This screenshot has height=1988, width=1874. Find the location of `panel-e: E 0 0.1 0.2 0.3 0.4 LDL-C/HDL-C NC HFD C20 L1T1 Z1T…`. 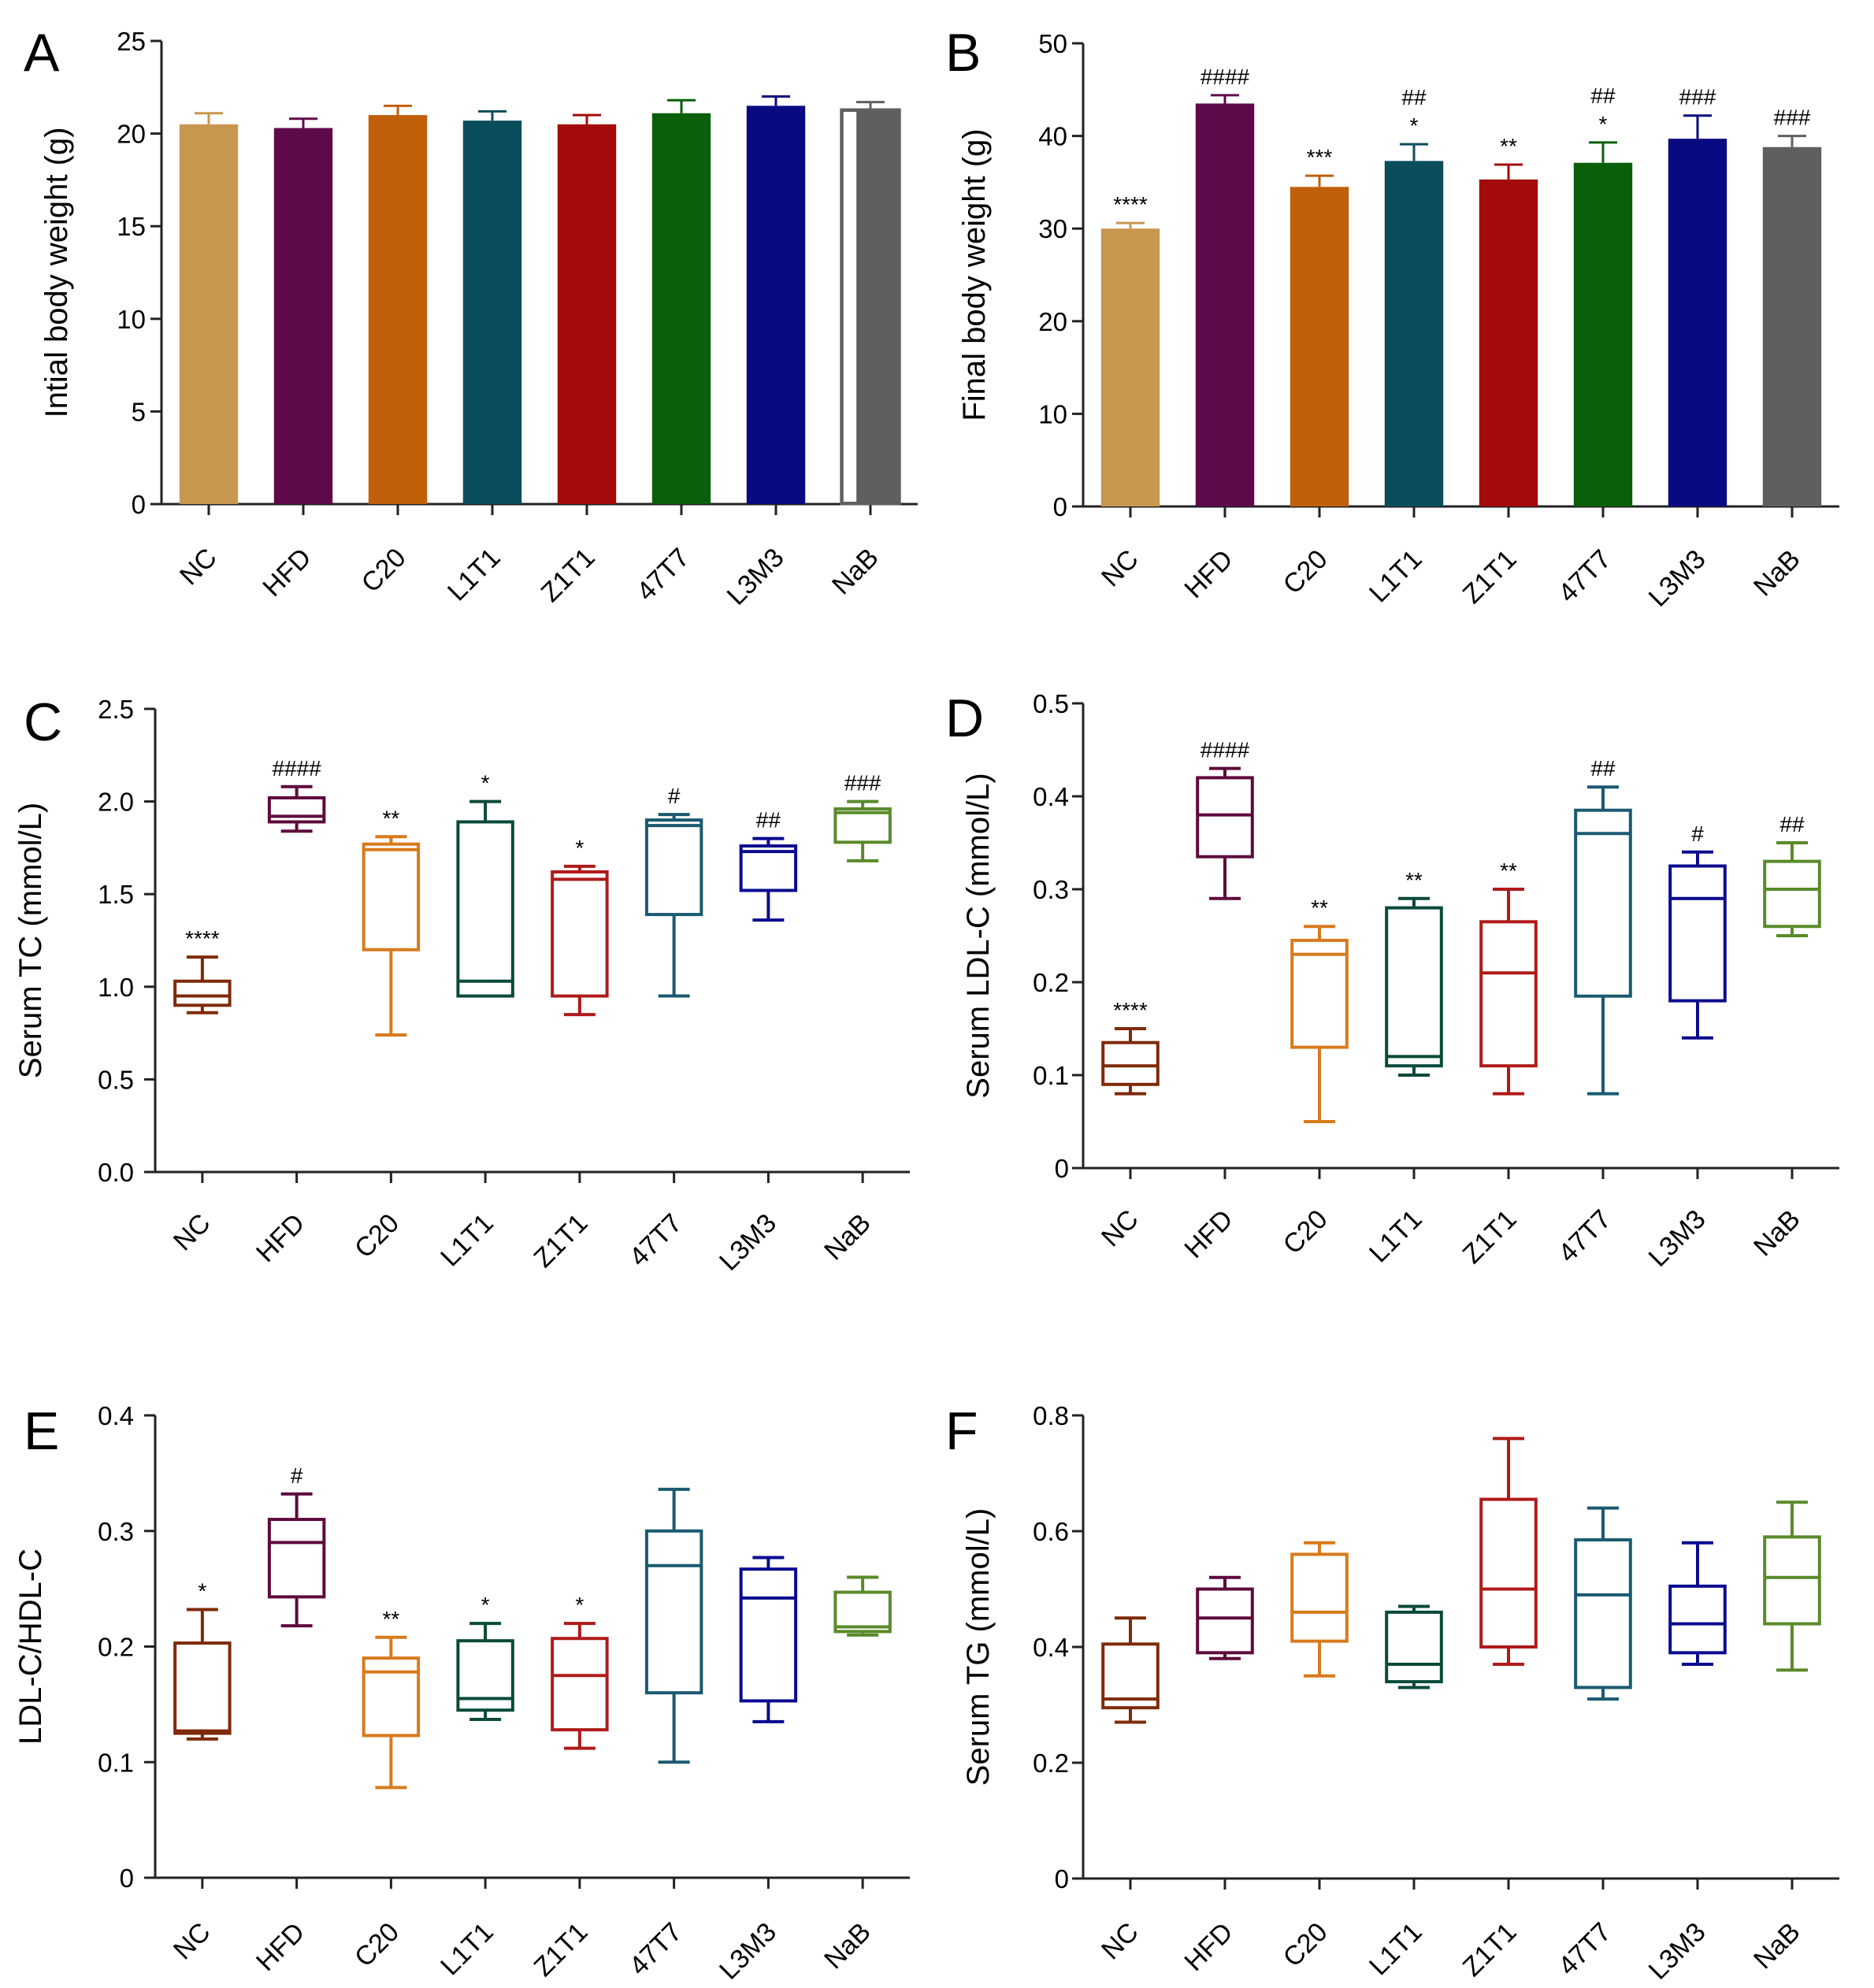

panel-e: E 0 0.1 0.2 0.3 0.4 LDL-C/HDL-C NC HFD C20 L1T1 Z1T… is located at coordinates (462, 1693).